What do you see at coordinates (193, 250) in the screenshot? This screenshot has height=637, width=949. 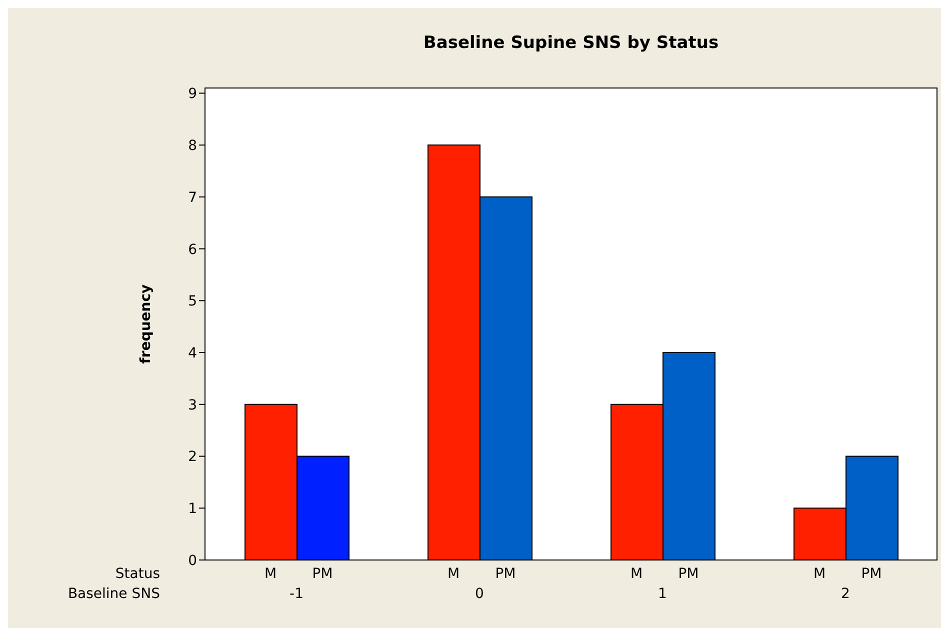 I see `y-tick-label: 6` at bounding box center [193, 250].